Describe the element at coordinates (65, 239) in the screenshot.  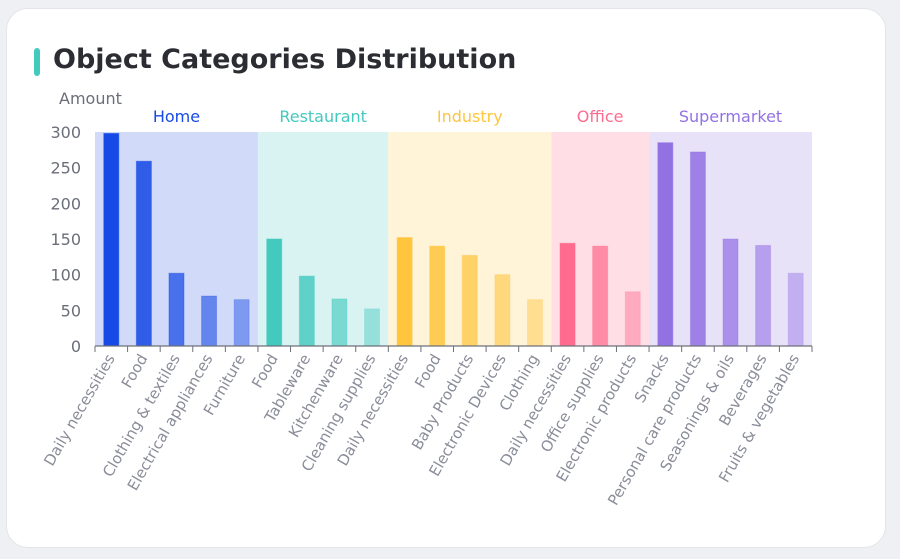
I see `y-tick-label: 150` at that location.